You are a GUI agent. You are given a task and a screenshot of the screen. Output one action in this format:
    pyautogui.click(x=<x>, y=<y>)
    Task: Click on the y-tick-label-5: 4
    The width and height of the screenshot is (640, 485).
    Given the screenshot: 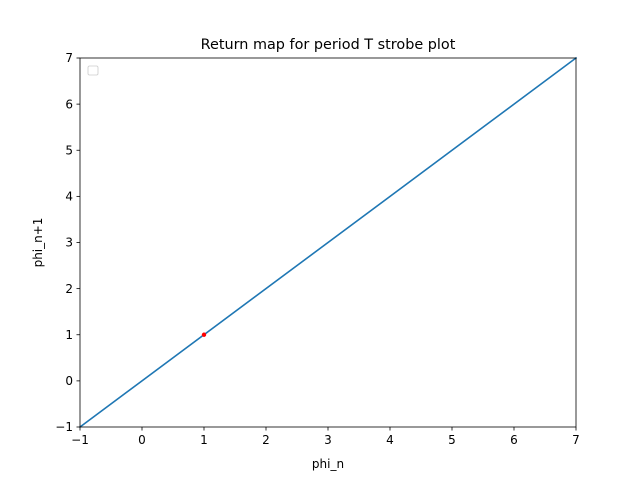 What is the action you would take?
    pyautogui.click(x=69, y=197)
    